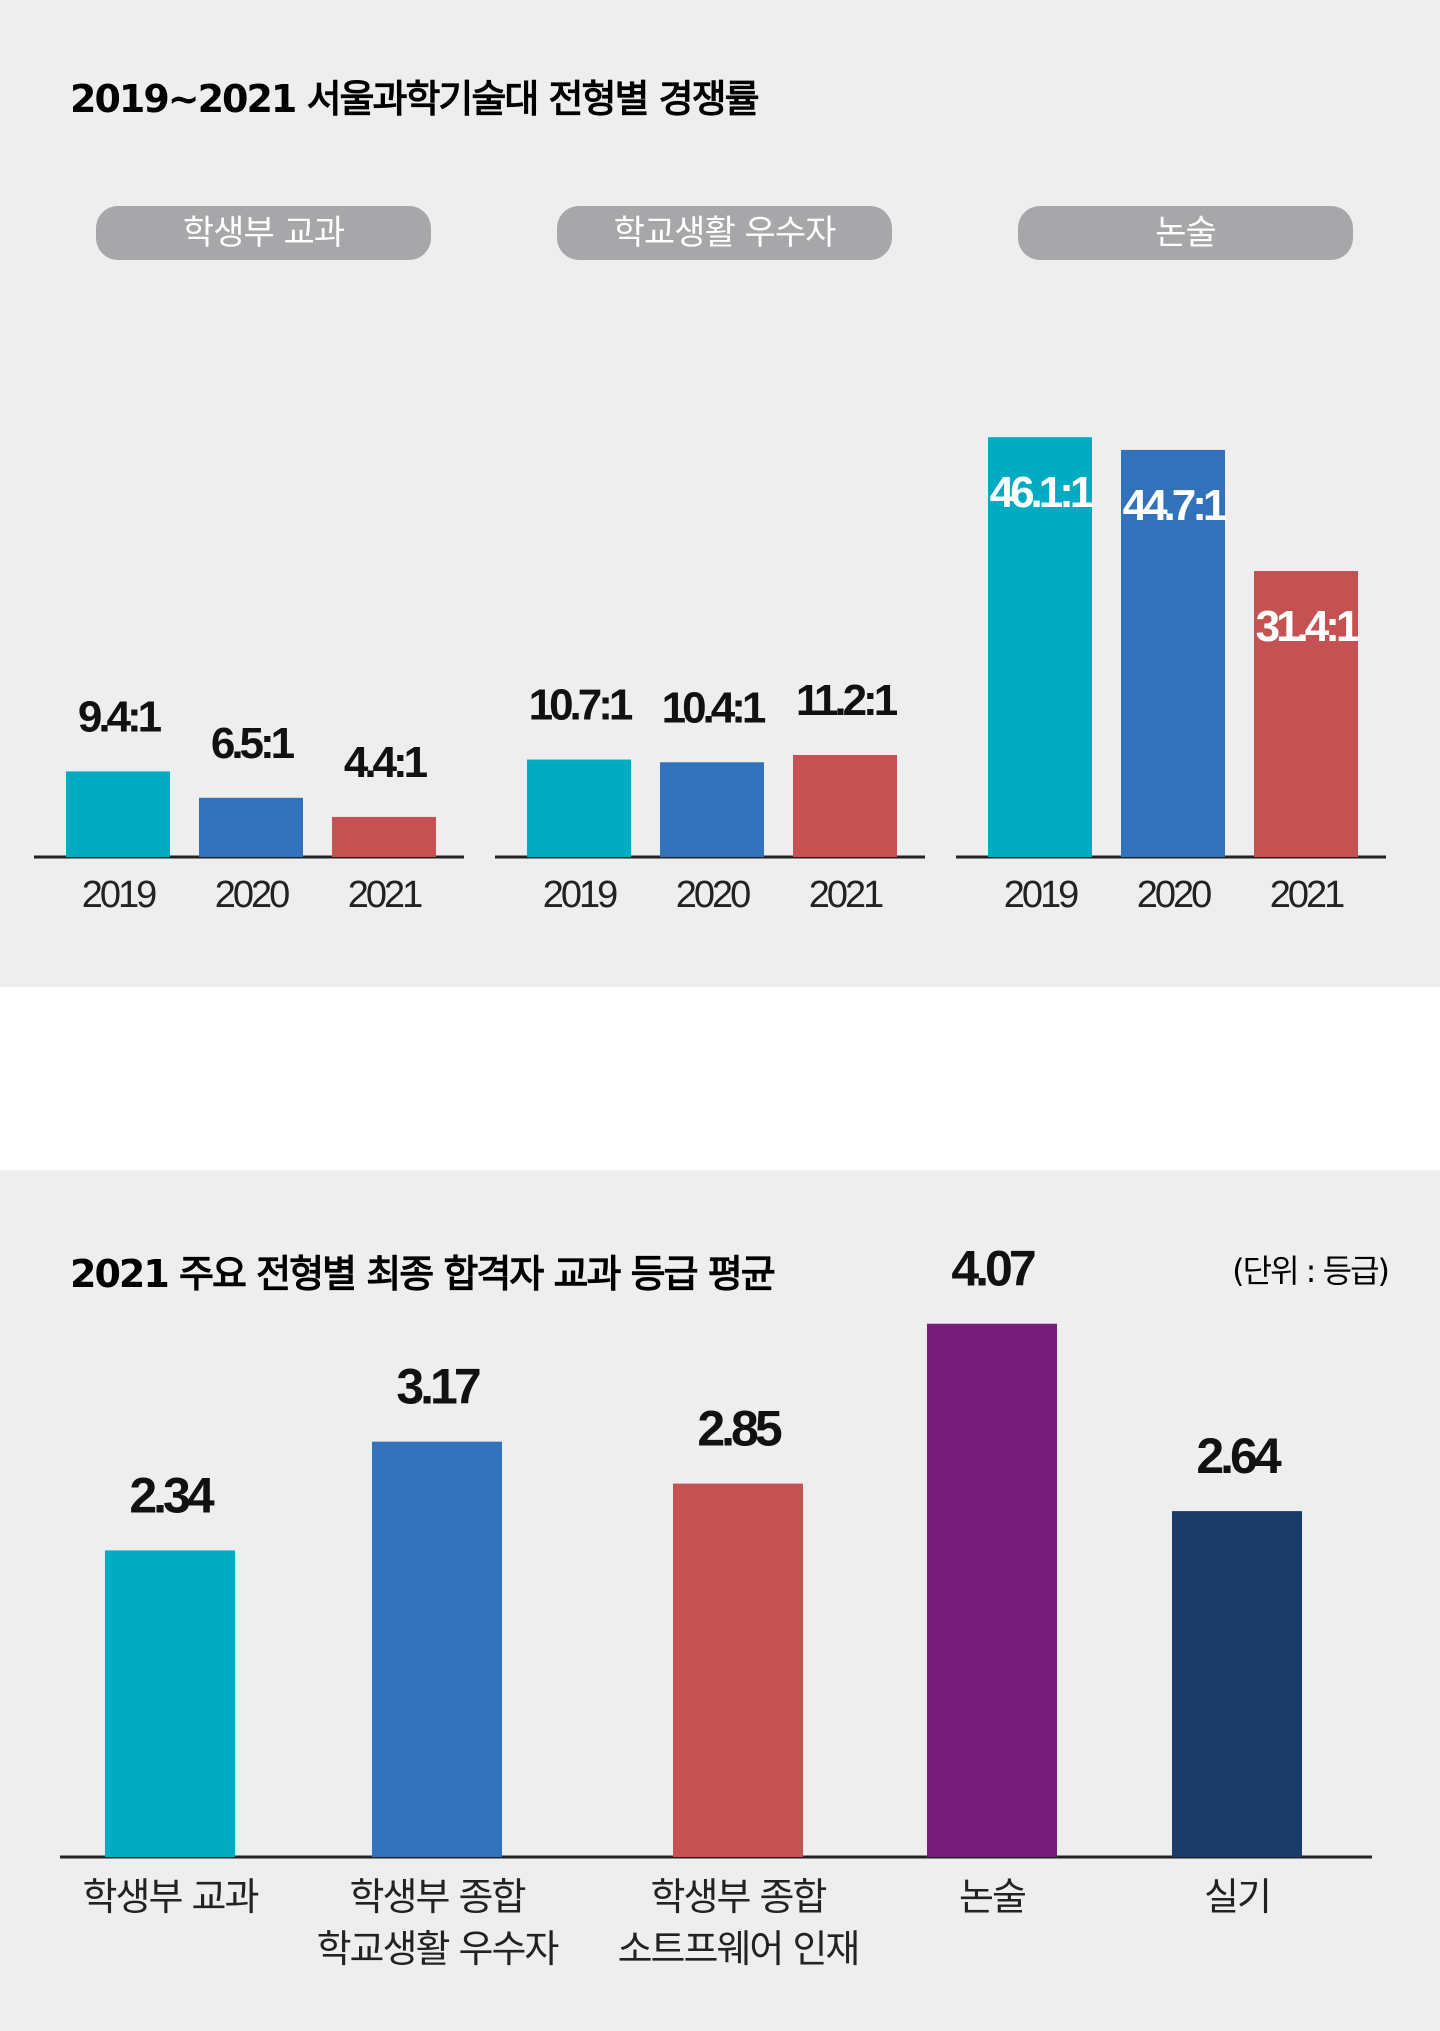 Image resolution: width=1440 pixels, height=2031 pixels. What do you see at coordinates (1308, 626) in the screenshot?
I see `bar-value-label: 31.4:1` at bounding box center [1308, 626].